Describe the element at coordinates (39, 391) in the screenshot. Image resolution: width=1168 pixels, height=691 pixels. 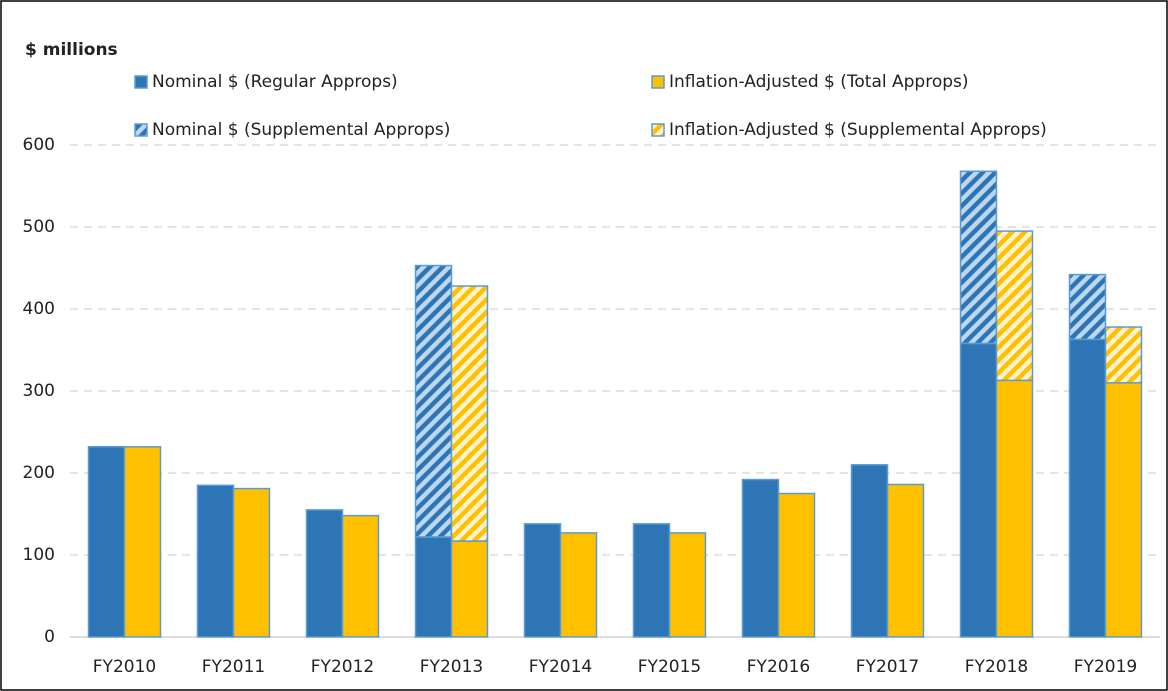
I see `y-tick-label: 300` at that location.